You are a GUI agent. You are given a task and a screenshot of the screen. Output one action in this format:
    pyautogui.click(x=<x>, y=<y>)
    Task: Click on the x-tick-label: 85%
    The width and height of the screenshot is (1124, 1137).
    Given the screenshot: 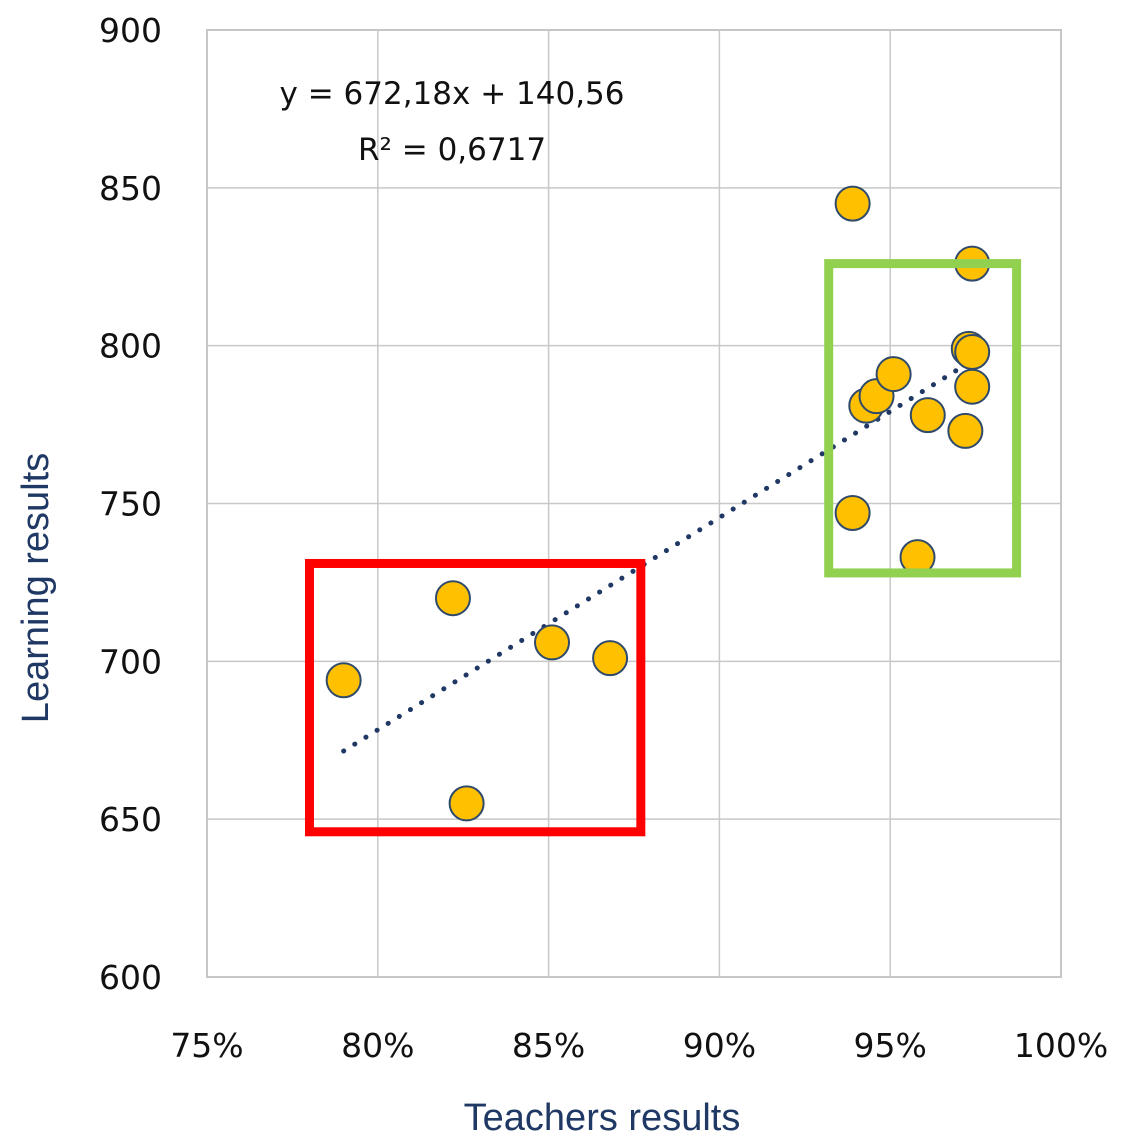 What is the action you would take?
    pyautogui.click(x=548, y=1045)
    